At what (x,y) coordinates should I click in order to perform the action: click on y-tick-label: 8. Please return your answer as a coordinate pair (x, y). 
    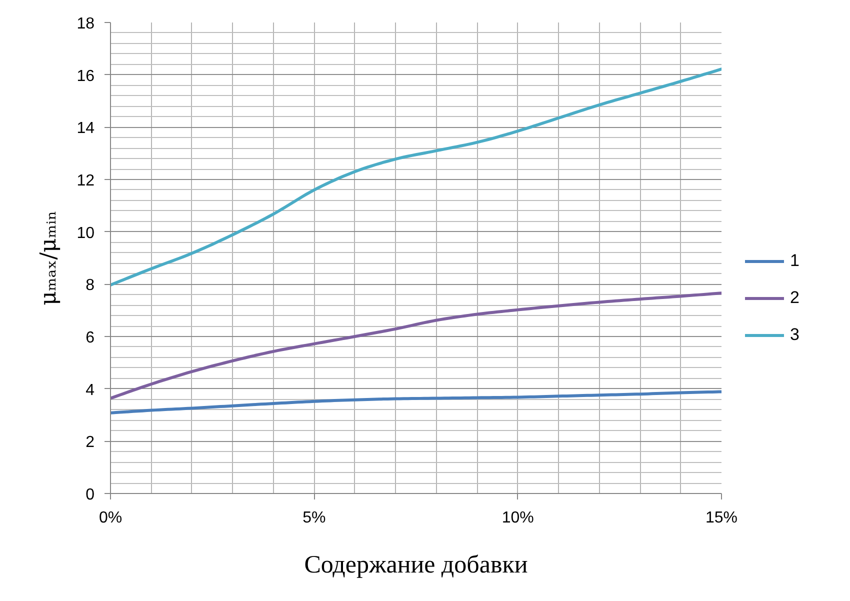
    Looking at the image, I should click on (90, 285).